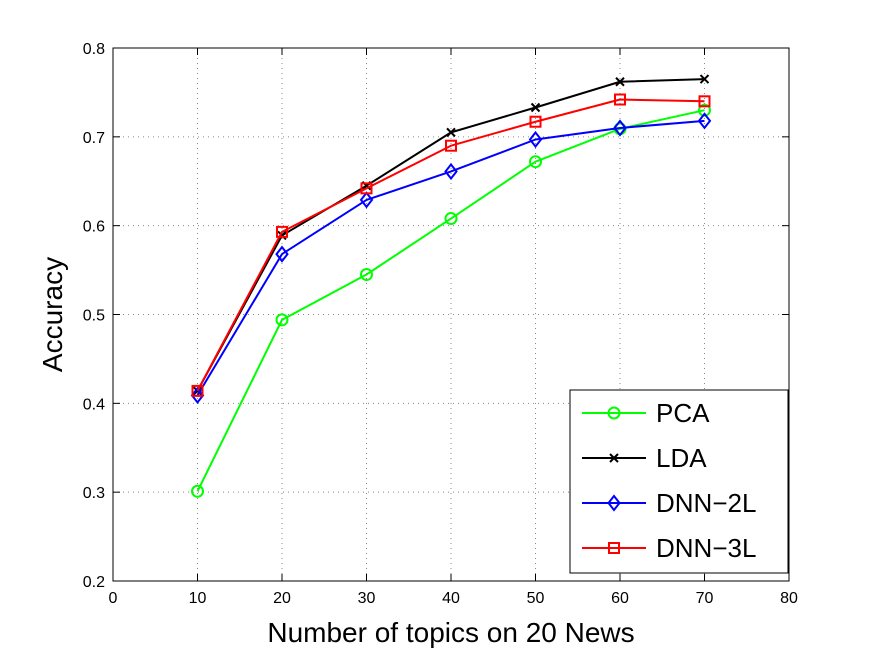 The width and height of the screenshot is (872, 654). I want to click on x-tick-label: 50, so click(536, 598).